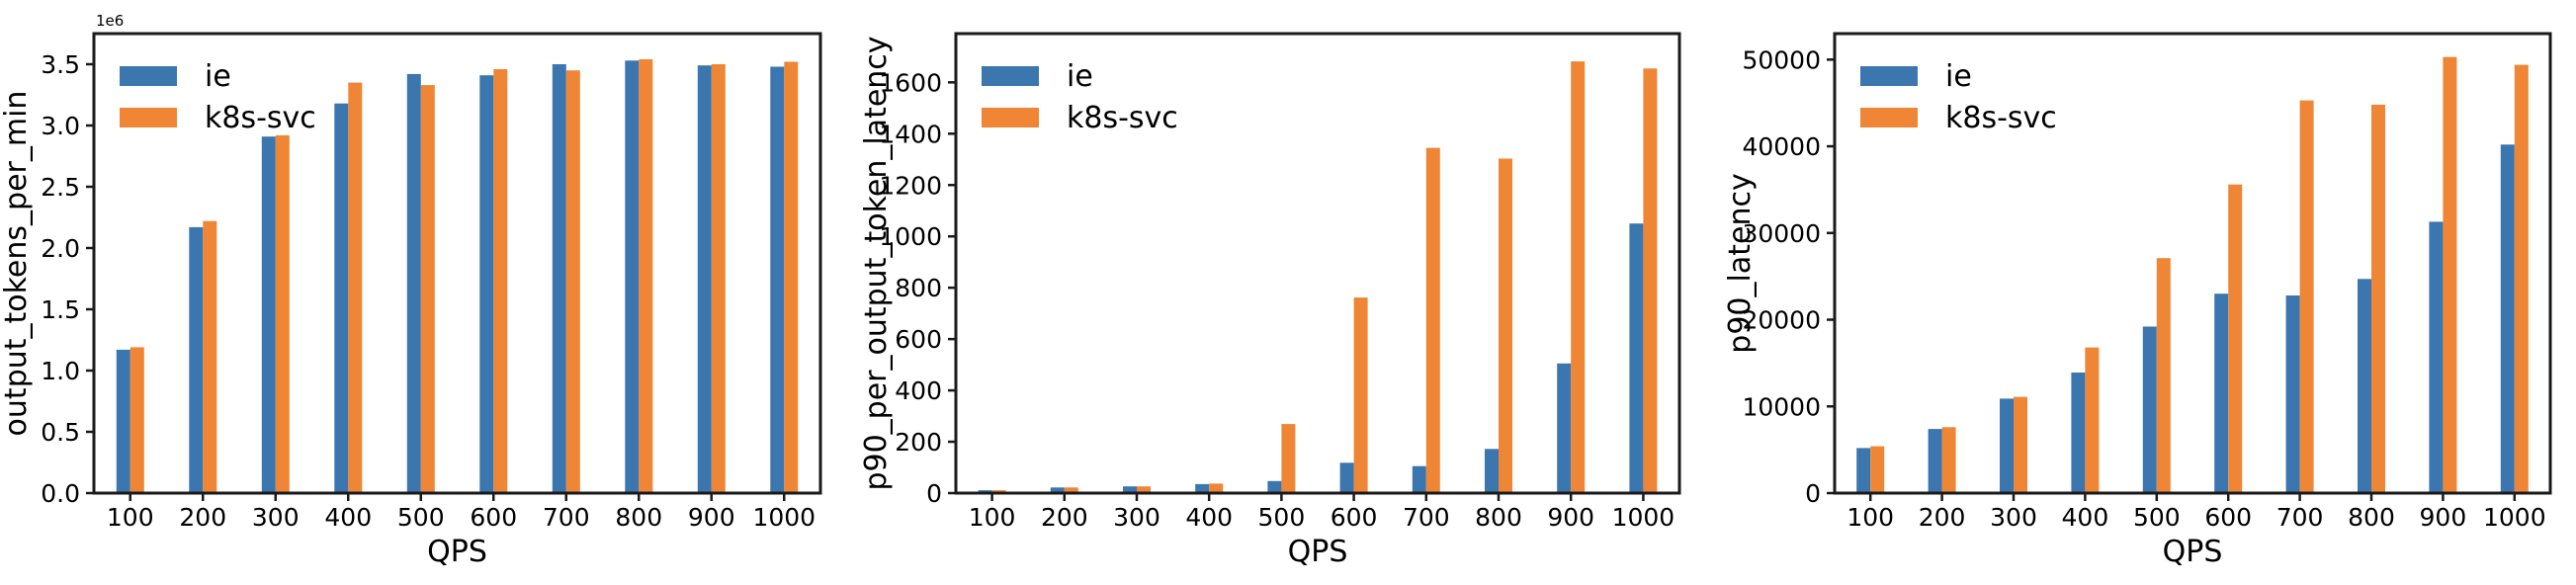 The image size is (2576, 585). I want to click on x-tick-label: 600, so click(493, 517).